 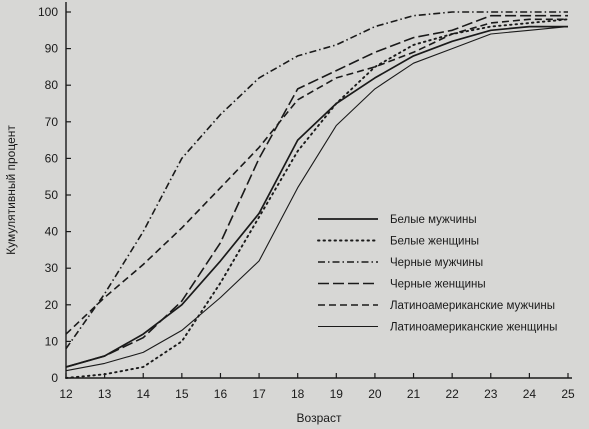 What do you see at coordinates (52, 158) in the screenshot?
I see `y-tick-label: 60` at bounding box center [52, 158].